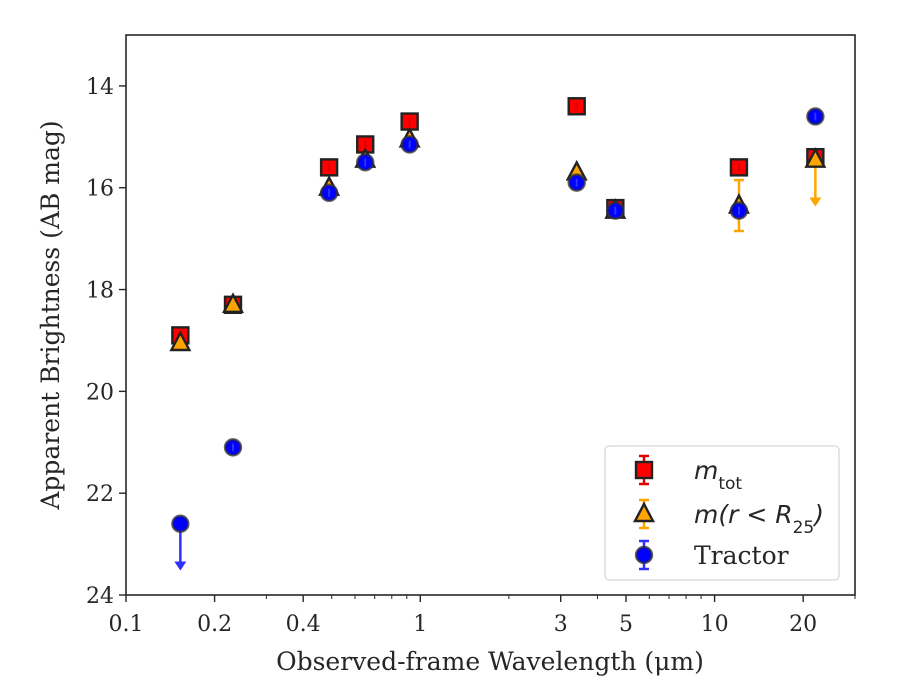 This screenshot has width=900, height=700. What do you see at coordinates (106, 342) in the screenshot?
I see `y-axis-ticks: 14 16 18 20 22 24` at bounding box center [106, 342].